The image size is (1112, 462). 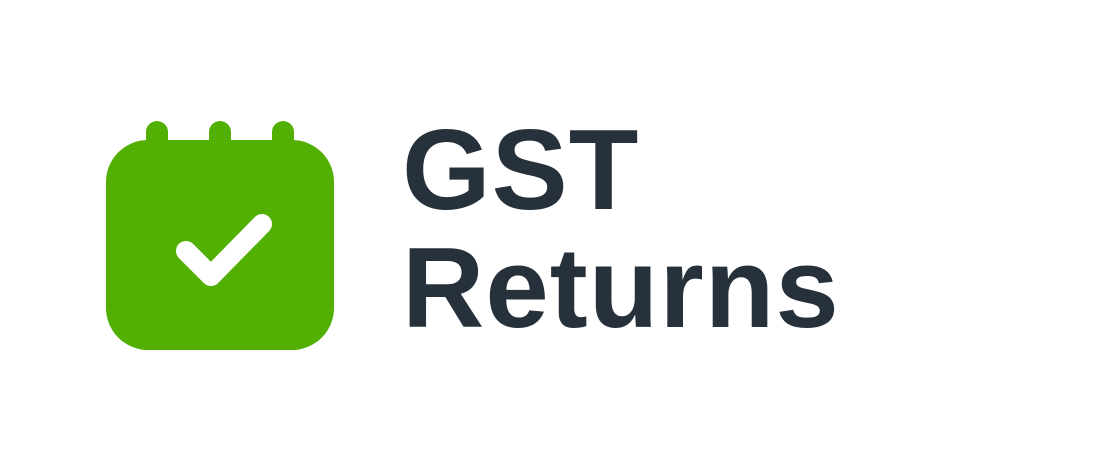 What do you see at coordinates (621, 288) in the screenshot?
I see `logo-title-line2: Returns` at bounding box center [621, 288].